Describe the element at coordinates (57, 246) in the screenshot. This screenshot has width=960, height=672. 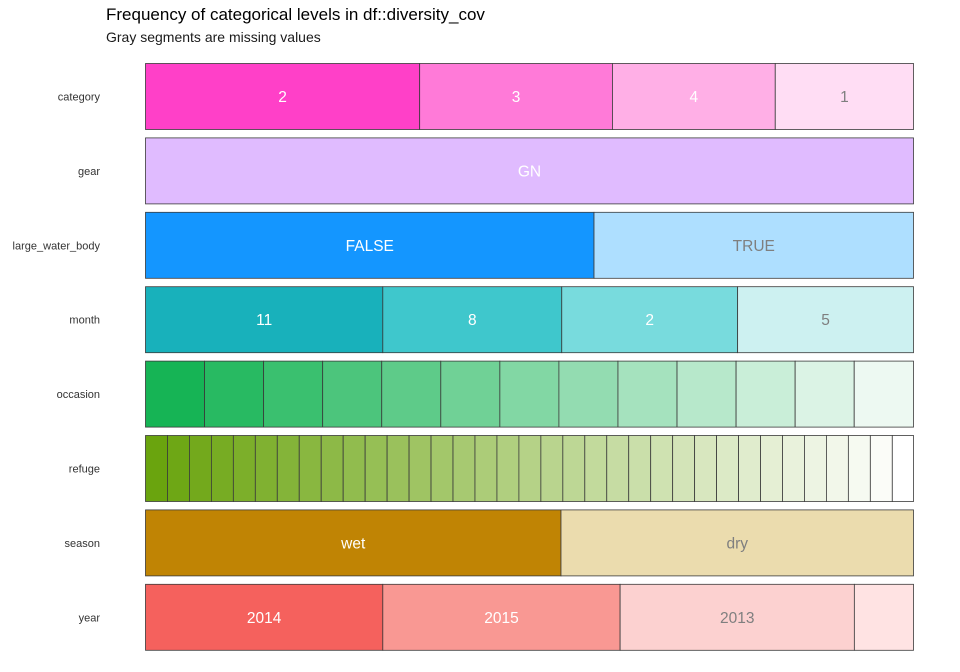
I see `row-label-large-water-body: large_water_body` at that location.